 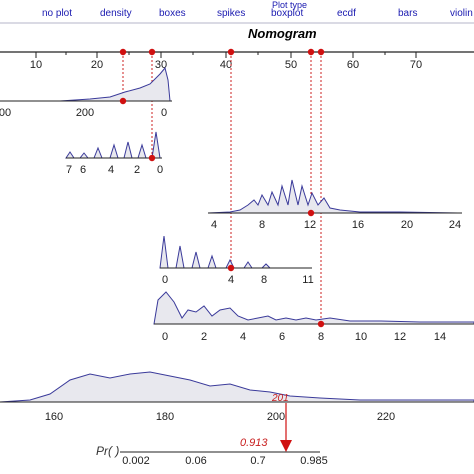 What do you see at coordinates (165, 337) in the screenshot?
I see `row5-tick: 0` at bounding box center [165, 337].